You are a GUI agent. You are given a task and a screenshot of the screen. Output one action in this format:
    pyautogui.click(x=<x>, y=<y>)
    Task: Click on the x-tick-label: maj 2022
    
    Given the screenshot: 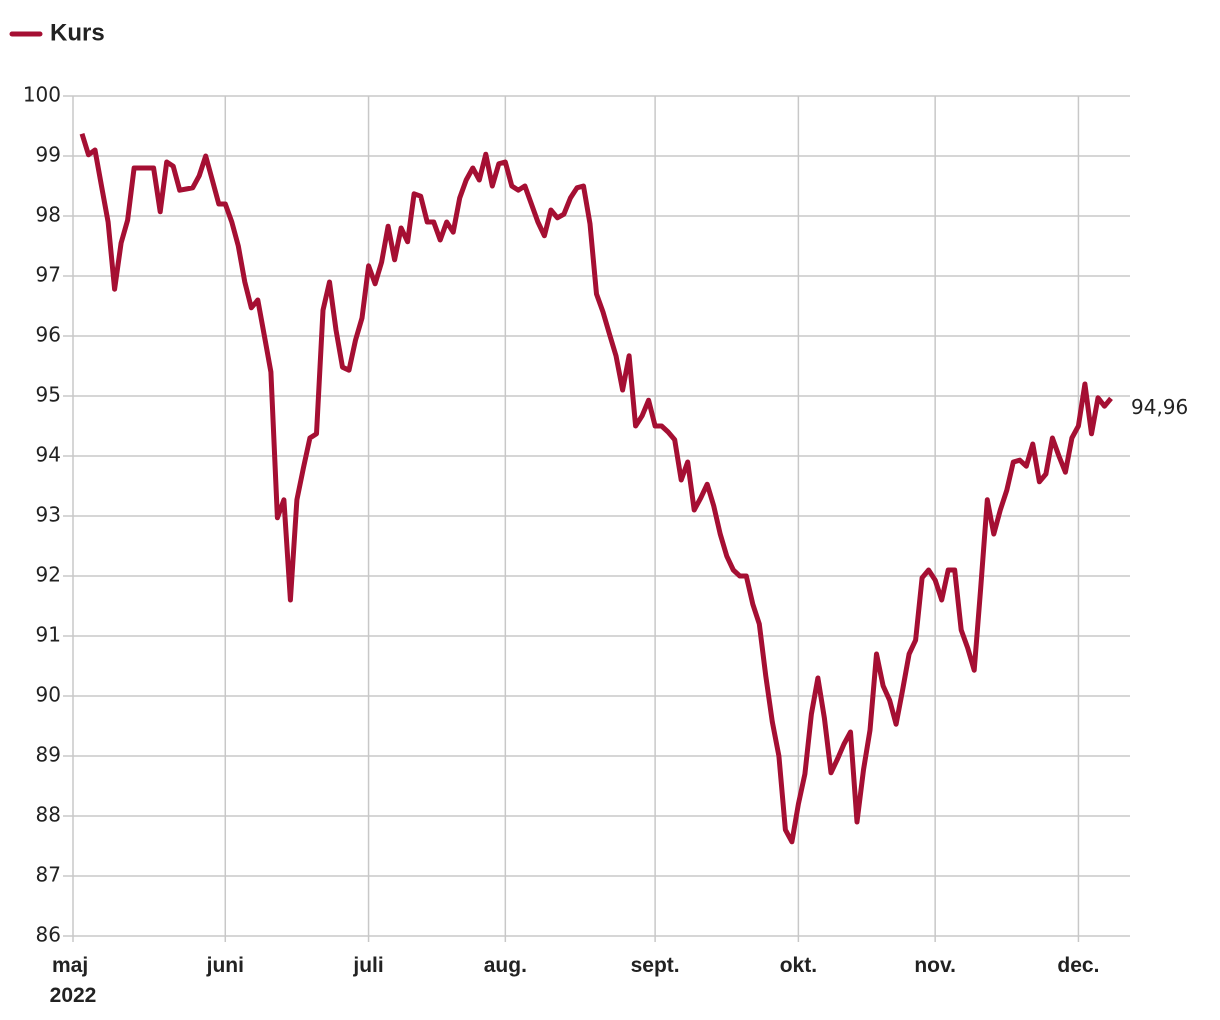 What is the action you would take?
    pyautogui.click(x=73, y=980)
    